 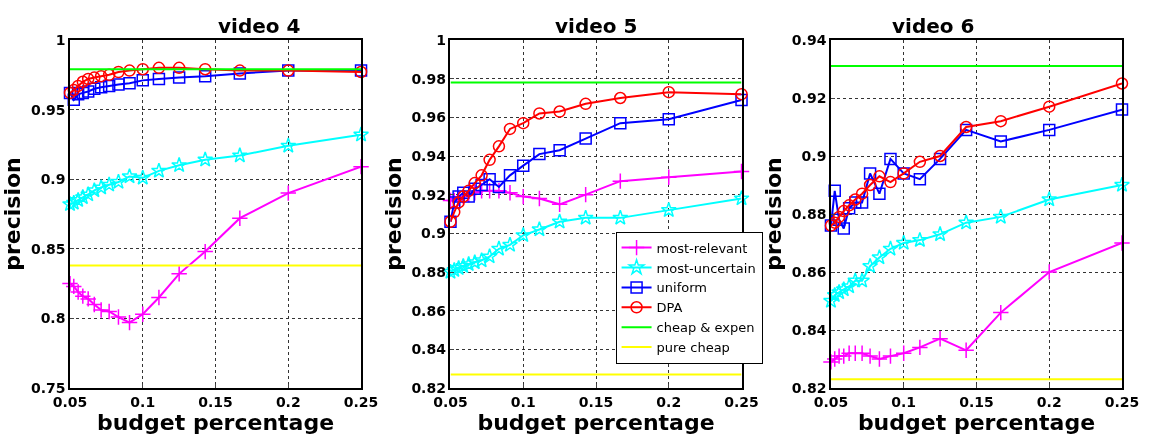 What do you see at coordinates (831, 401) in the screenshot?
I see `x-tick-label: 0.05` at bounding box center [831, 401].